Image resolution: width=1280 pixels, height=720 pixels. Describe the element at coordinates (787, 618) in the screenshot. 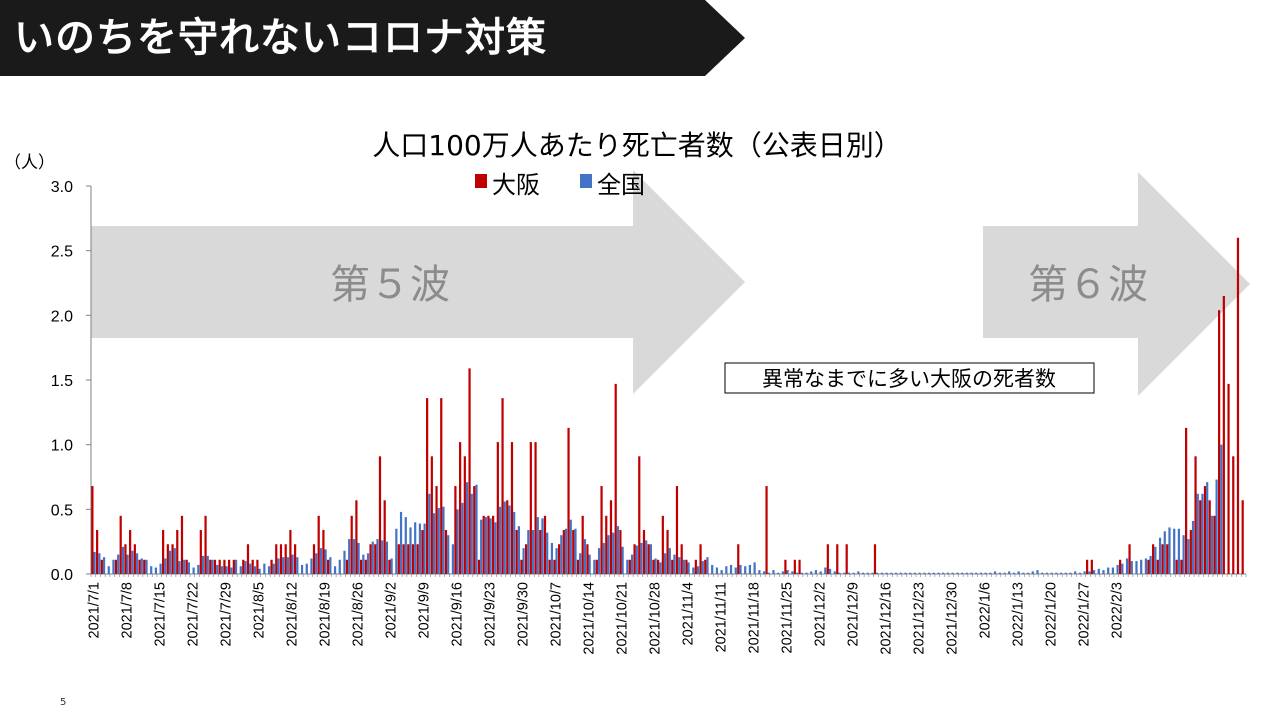

I see `x-tick-label: 2021/11/25` at that location.